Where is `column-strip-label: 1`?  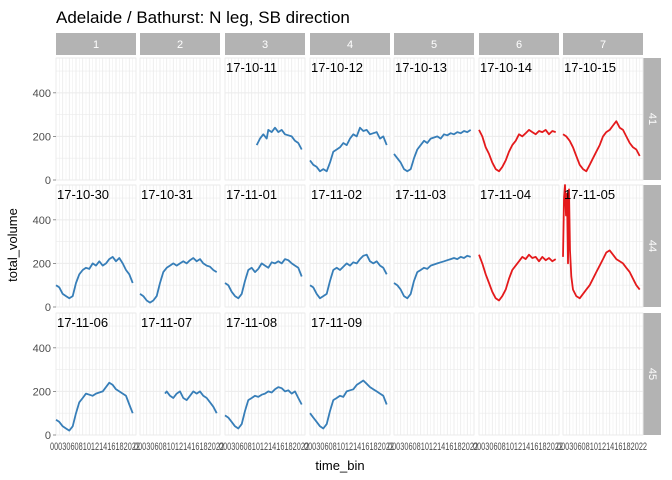
column-strip-label: 1 is located at coordinates (96, 45).